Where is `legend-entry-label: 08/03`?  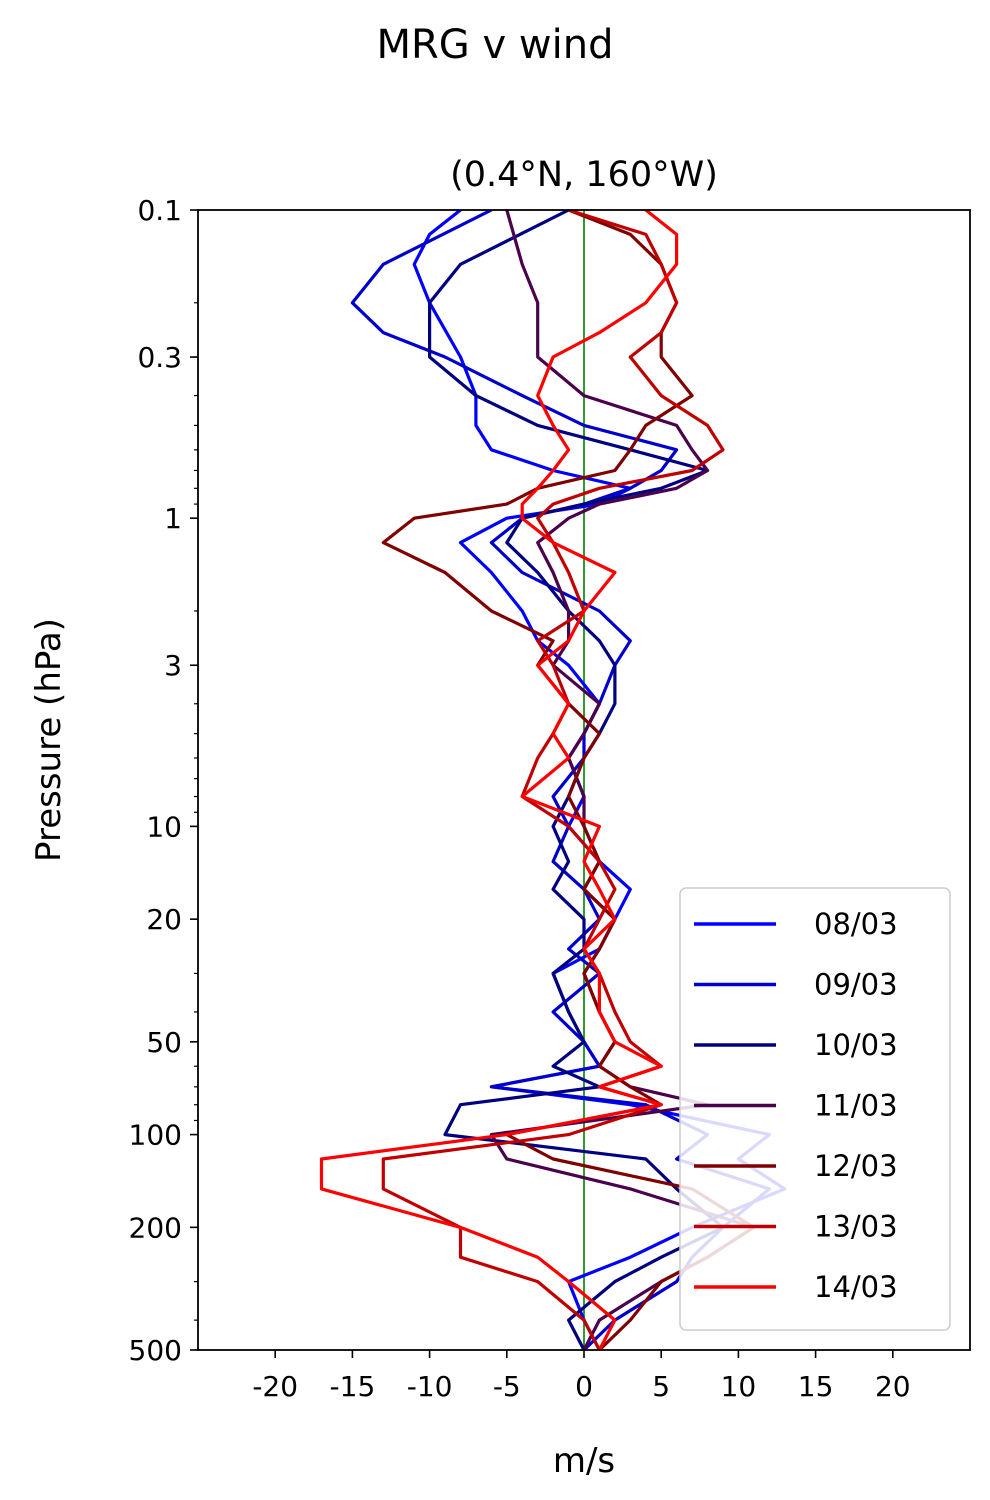 legend-entry-label: 08/03 is located at coordinates (856, 924).